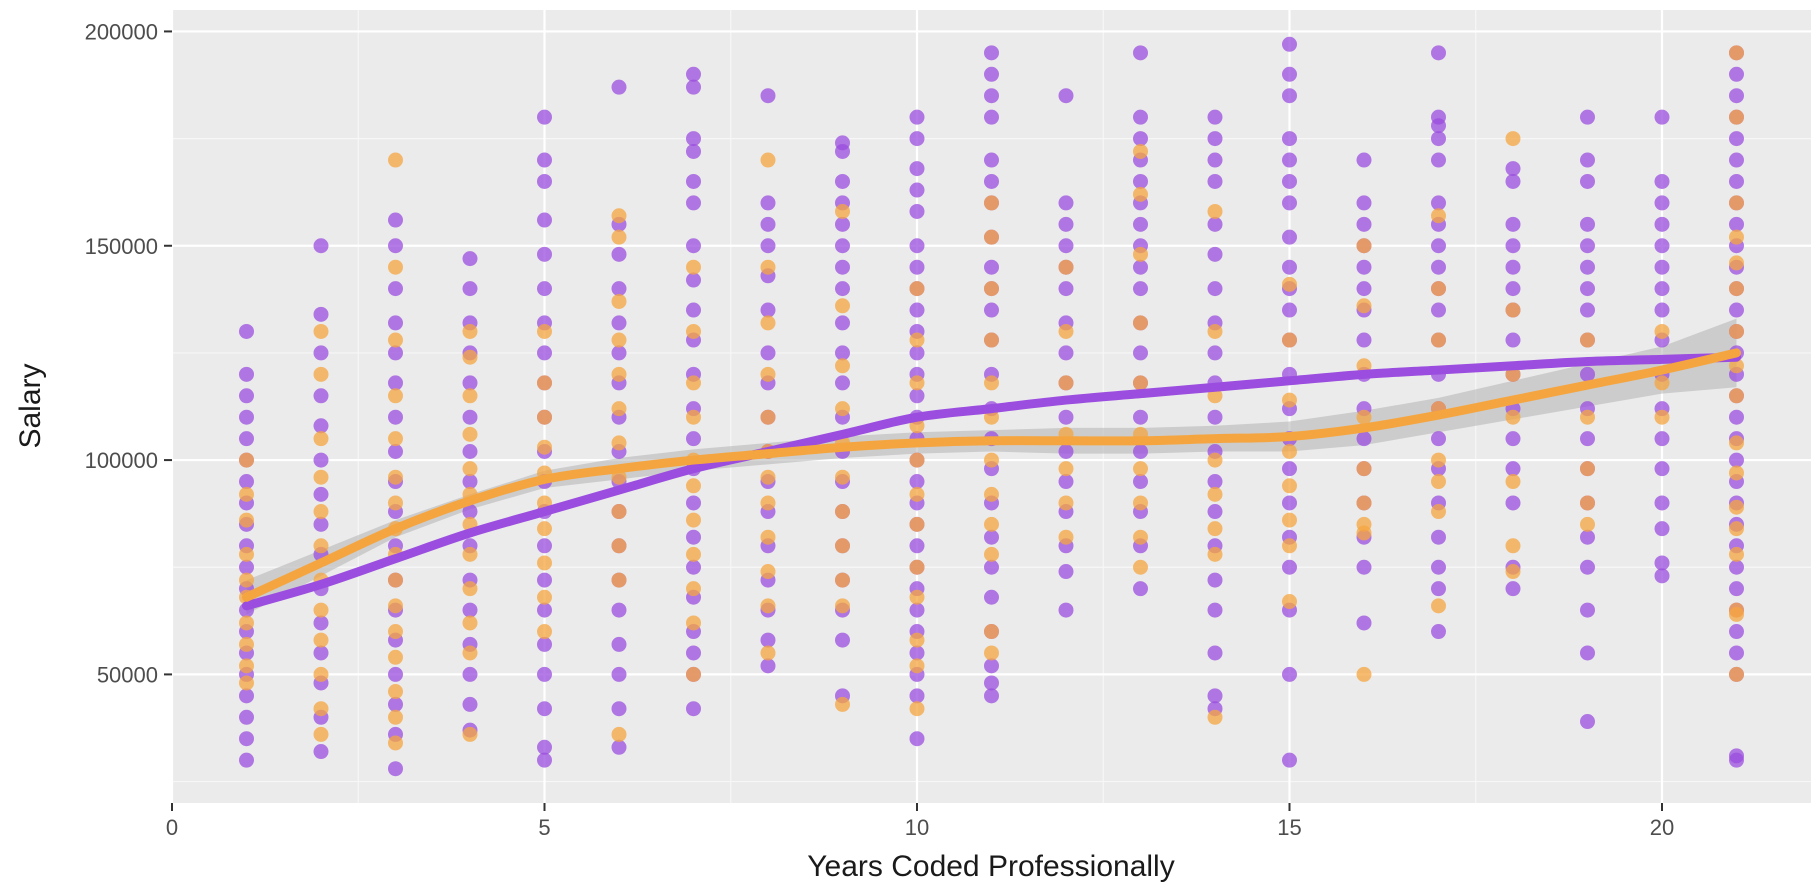 Image resolution: width=1816 pixels, height=893 pixels. What do you see at coordinates (121, 460) in the screenshot?
I see `y-tick-label: 100000` at bounding box center [121, 460].